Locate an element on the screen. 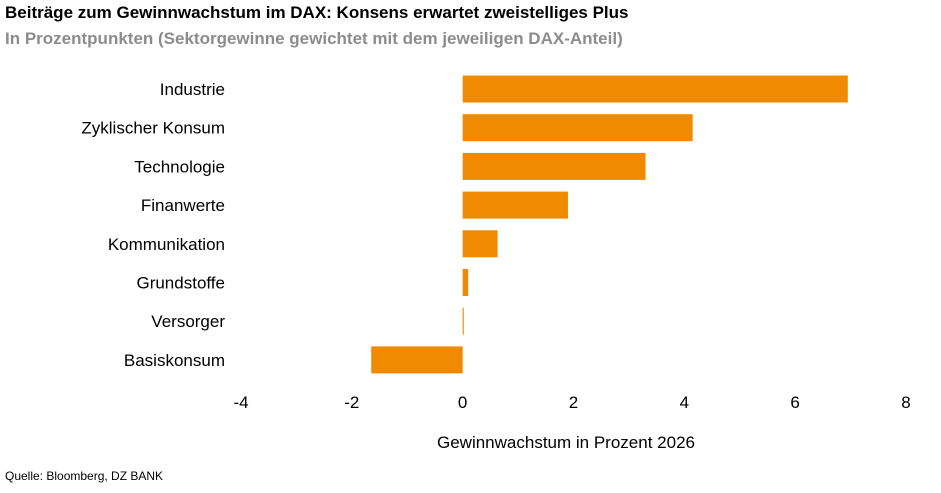 This screenshot has width=941, height=493. category-label: Basiskonsum is located at coordinates (174, 360).